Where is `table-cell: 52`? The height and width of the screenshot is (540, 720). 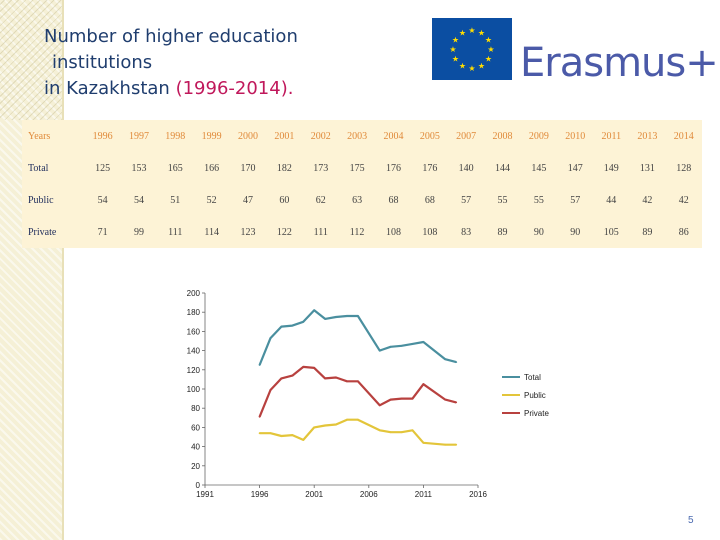
table-cell: 52 is located at coordinates (211, 200).